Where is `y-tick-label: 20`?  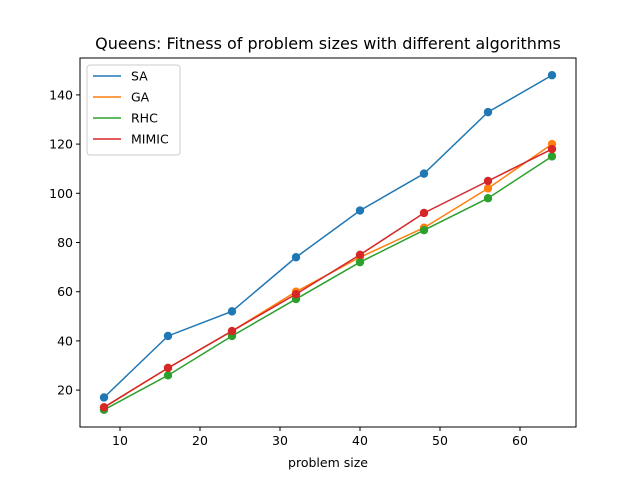
y-tick-label: 20 is located at coordinates (65, 390).